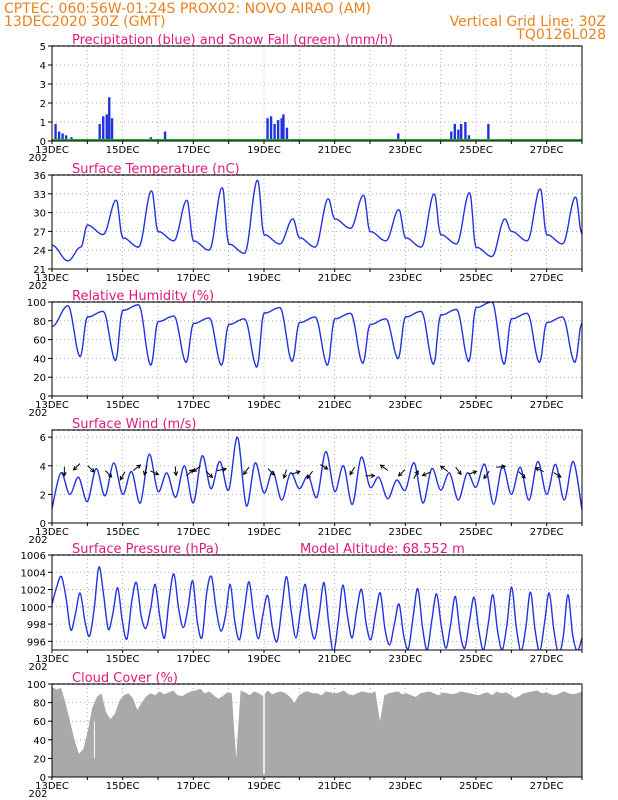 The height and width of the screenshot is (800, 618). I want to click on y-tick-label: 80, so click(39, 704).